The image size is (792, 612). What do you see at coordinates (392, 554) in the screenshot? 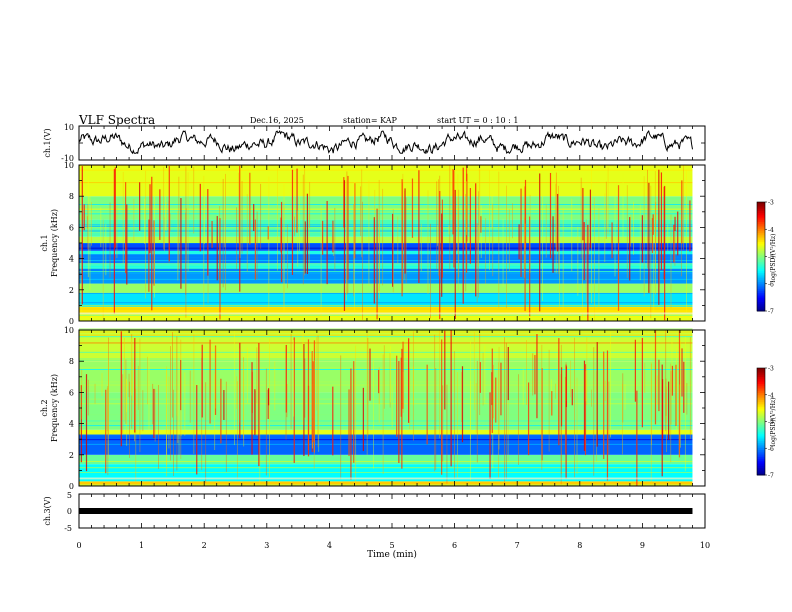
I see `time-axis-label: Time (min)` at bounding box center [392, 554].